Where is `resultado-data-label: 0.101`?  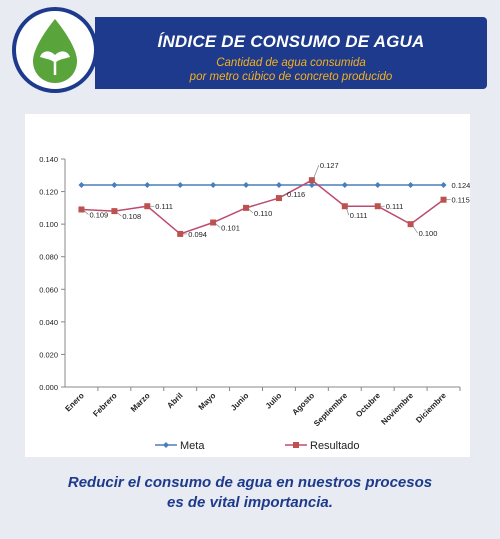 resultado-data-label: 0.101 is located at coordinates (230, 228).